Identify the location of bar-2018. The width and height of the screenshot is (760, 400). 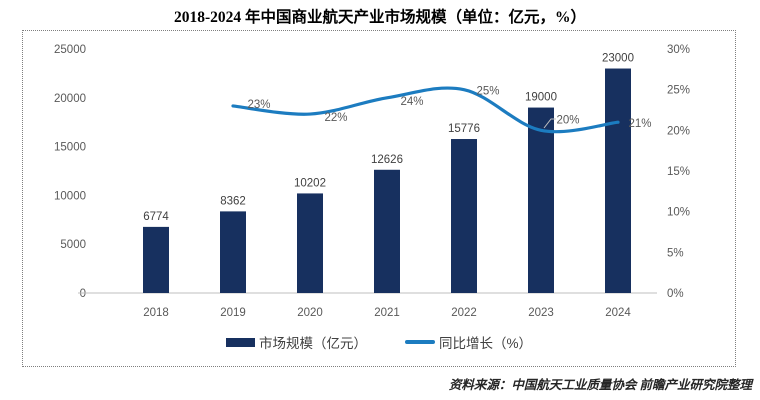
(156, 259).